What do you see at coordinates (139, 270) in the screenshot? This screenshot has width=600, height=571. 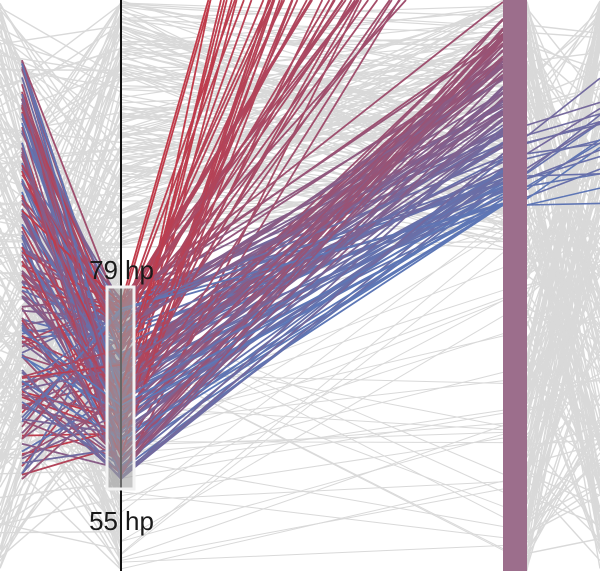 I see `brush-max-unit: hp` at bounding box center [139, 270].